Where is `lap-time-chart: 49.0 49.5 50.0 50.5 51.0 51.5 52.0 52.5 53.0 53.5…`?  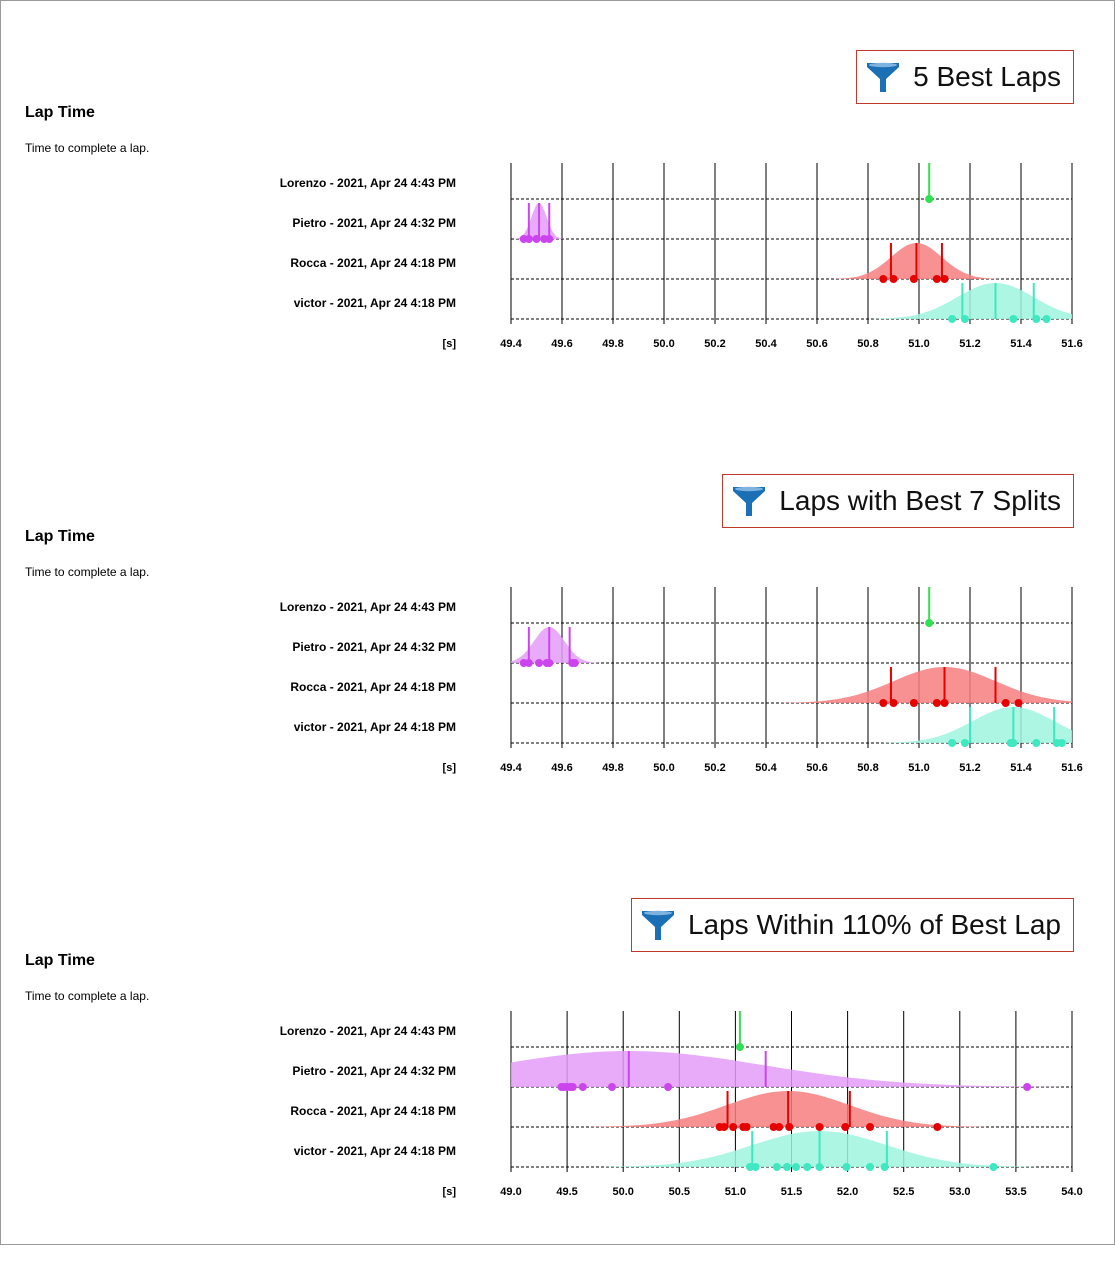
lap-time-chart: 49.0 49.5 50.0 50.5 51.0 51.5 52.0 52.5 53.0 53.5… is located at coordinates (681, 1104).